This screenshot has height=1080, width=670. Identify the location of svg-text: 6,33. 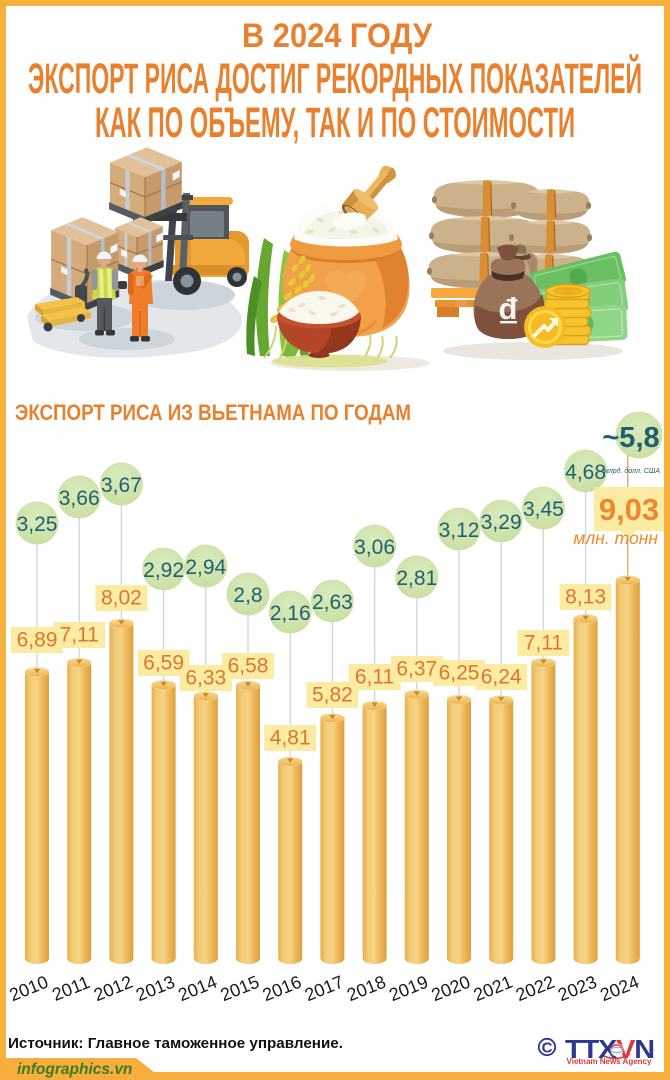
(205, 678).